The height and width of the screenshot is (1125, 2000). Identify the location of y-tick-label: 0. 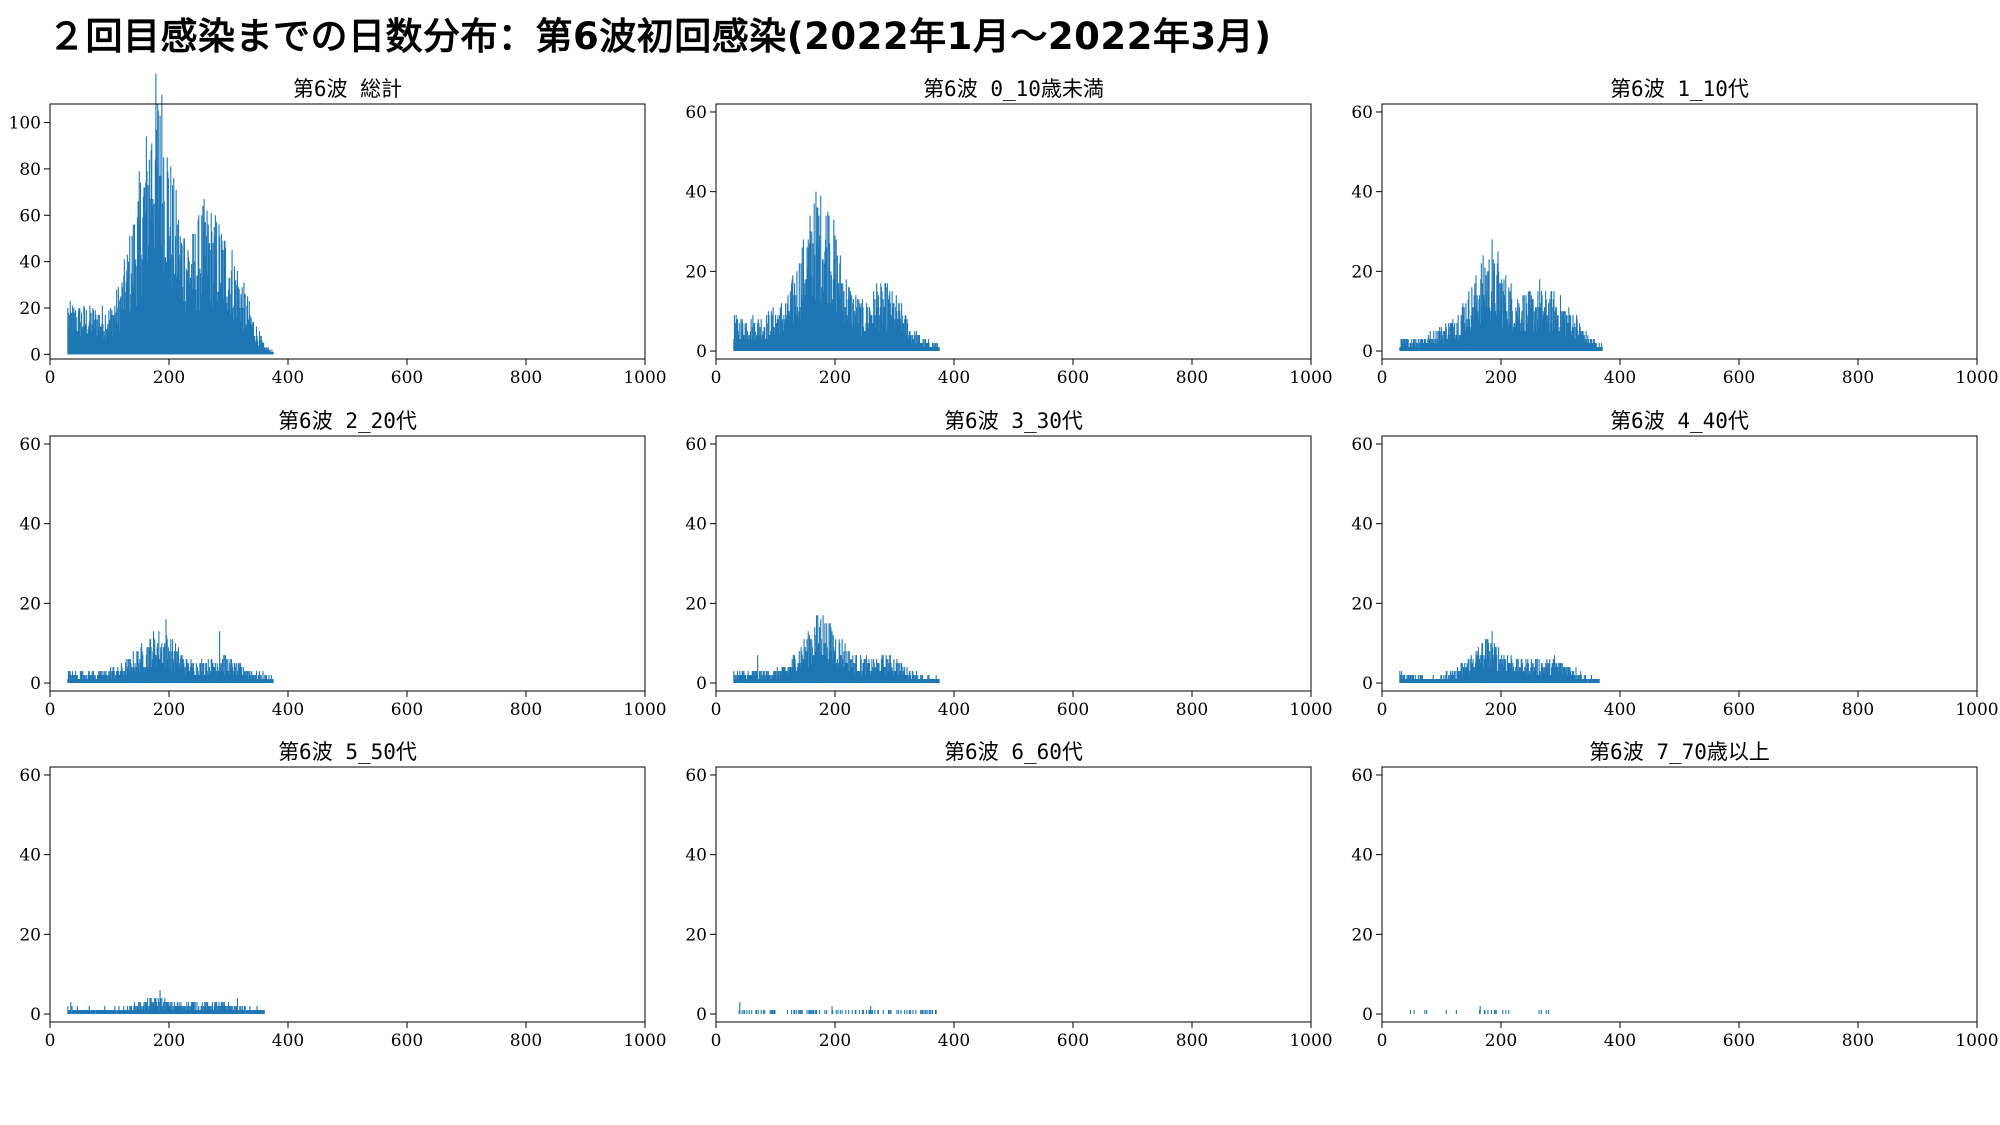
(35, 355).